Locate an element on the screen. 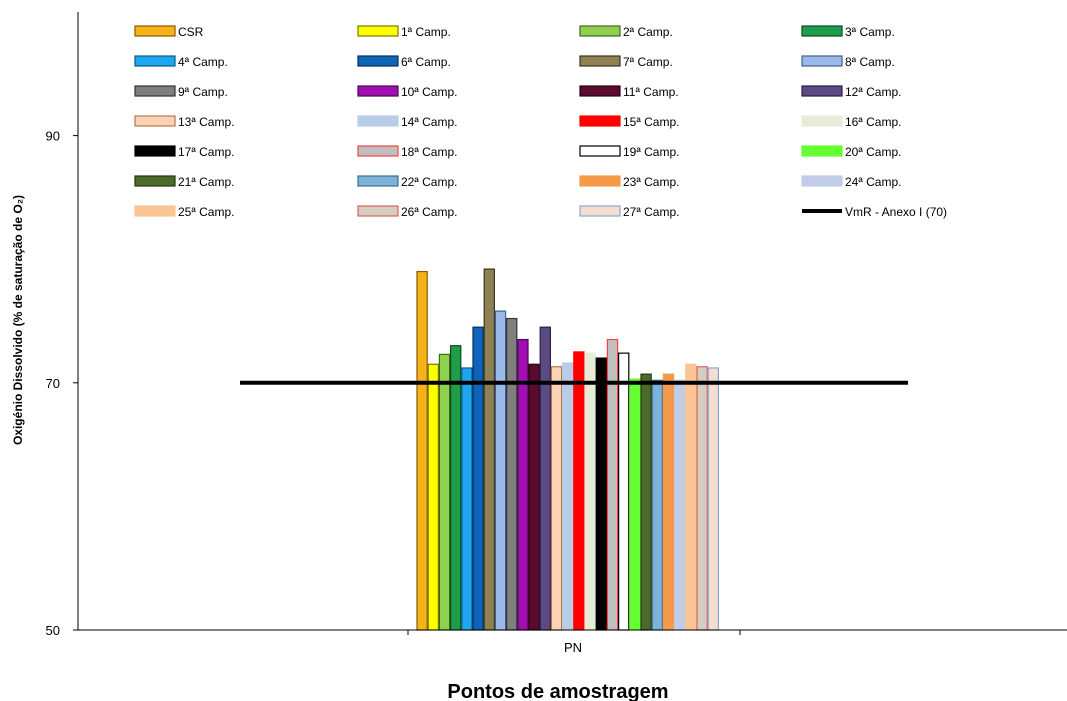 The height and width of the screenshot is (701, 1067). legend-label: 1ª Camp. is located at coordinates (426, 32).